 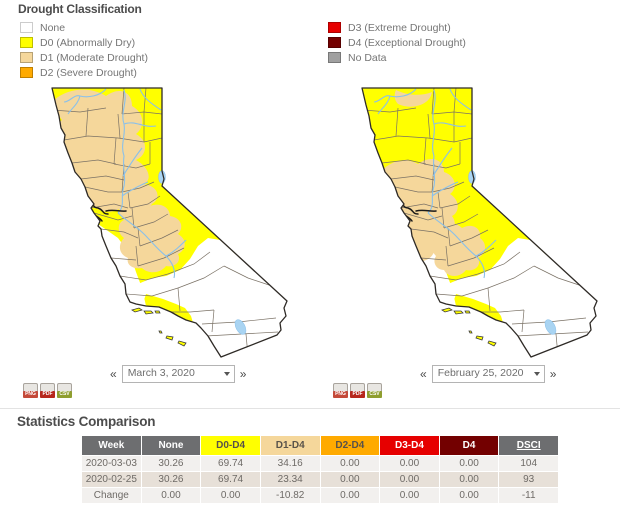 What do you see at coordinates (111, 495) in the screenshot?
I see `stats-cell: Change` at bounding box center [111, 495].